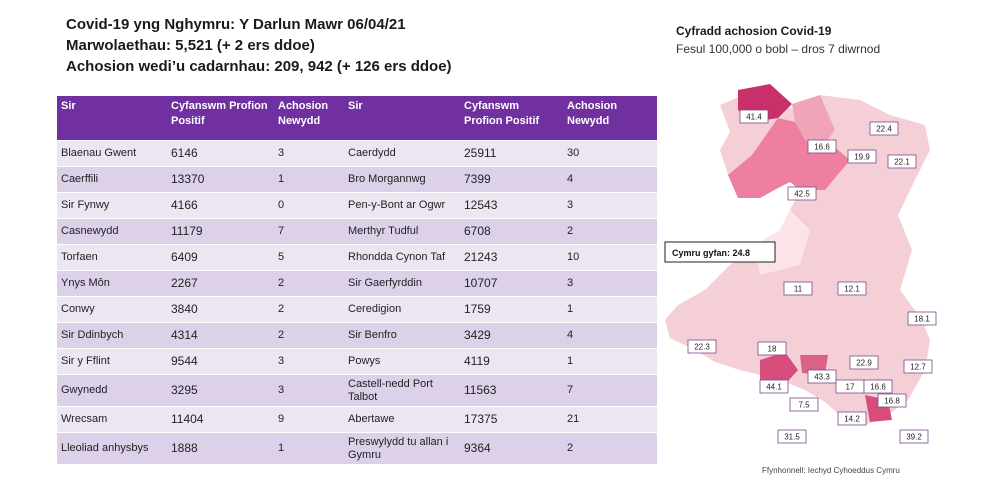 The image size is (1000, 500). Describe the element at coordinates (852, 289) in the screenshot. I see `map-rate-label: 12.1` at that location.